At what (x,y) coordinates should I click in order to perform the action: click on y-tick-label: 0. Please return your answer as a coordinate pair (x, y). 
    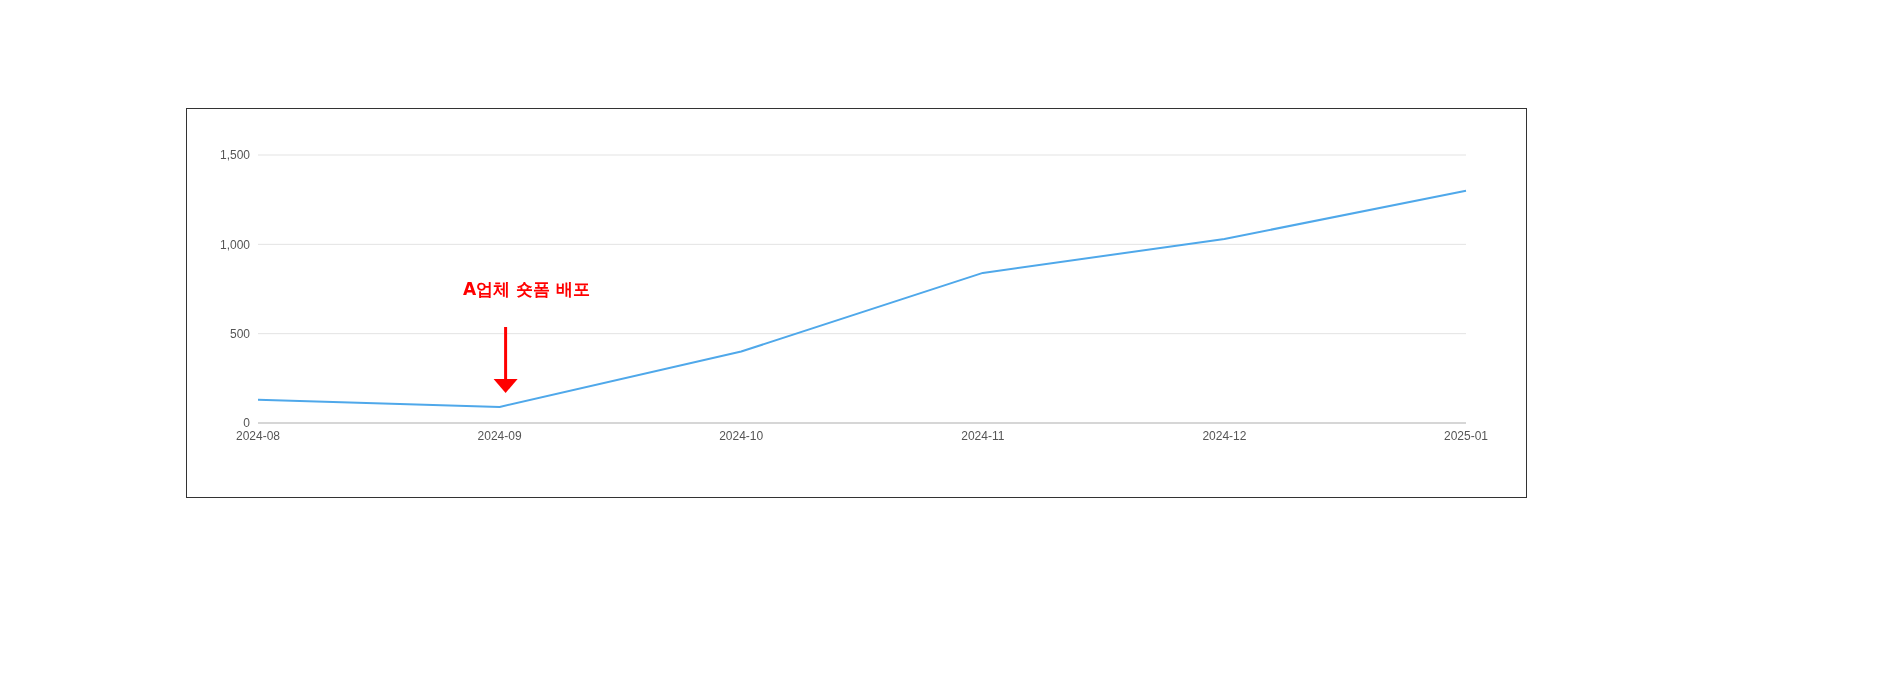
    Looking at the image, I should click on (247, 423).